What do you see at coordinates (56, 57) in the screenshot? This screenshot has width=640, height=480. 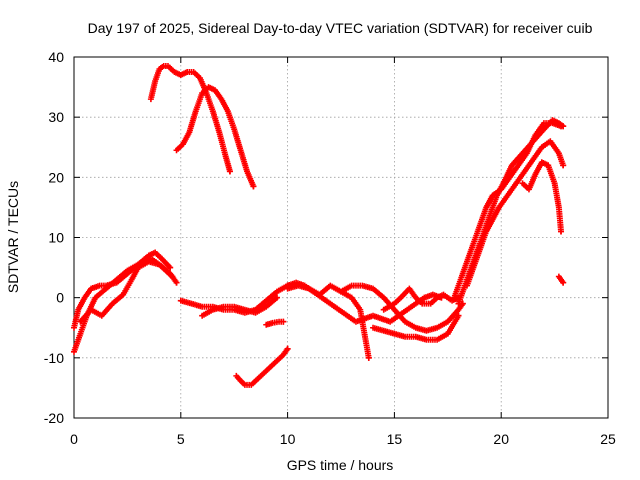 I see `y-tick-label: 40` at bounding box center [56, 57].